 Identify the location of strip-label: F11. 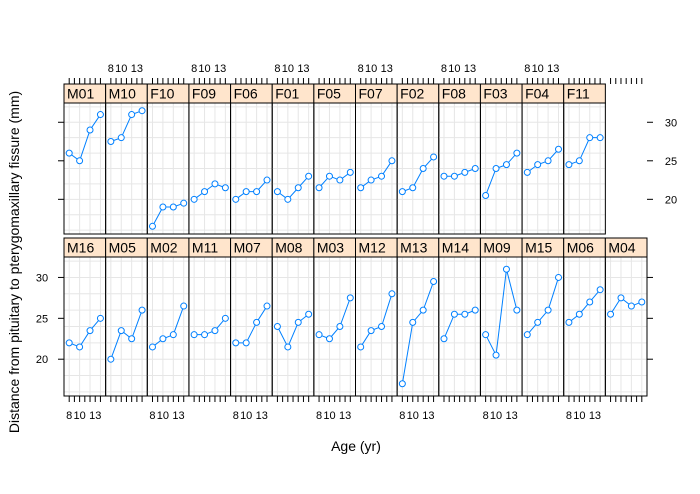
(578, 94).